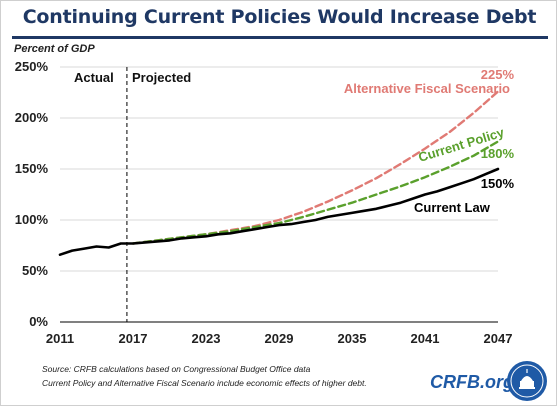  What do you see at coordinates (161, 77) in the screenshot?
I see `region-label-projected: Projected` at bounding box center [161, 77].